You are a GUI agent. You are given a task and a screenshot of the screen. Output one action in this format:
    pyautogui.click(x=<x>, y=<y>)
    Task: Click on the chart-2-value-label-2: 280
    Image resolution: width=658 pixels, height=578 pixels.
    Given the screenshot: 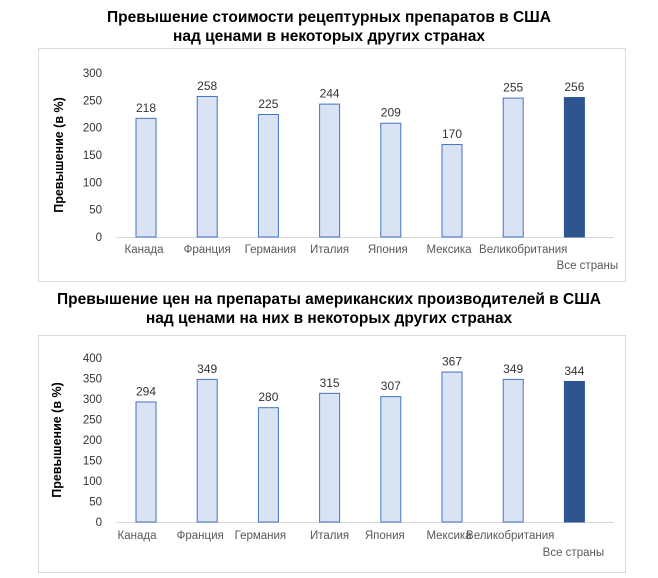 What is the action you would take?
    pyautogui.click(x=268, y=397)
    